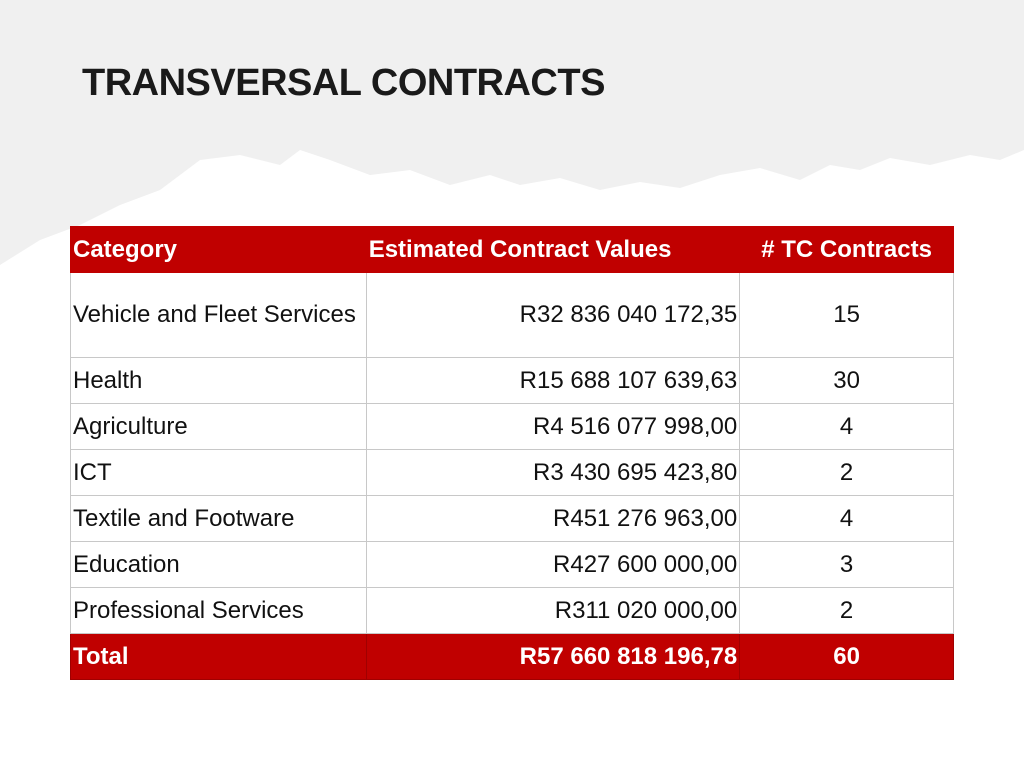 The width and height of the screenshot is (1024, 768). I want to click on table-cell: R4 516 077 998,00, so click(553, 426).